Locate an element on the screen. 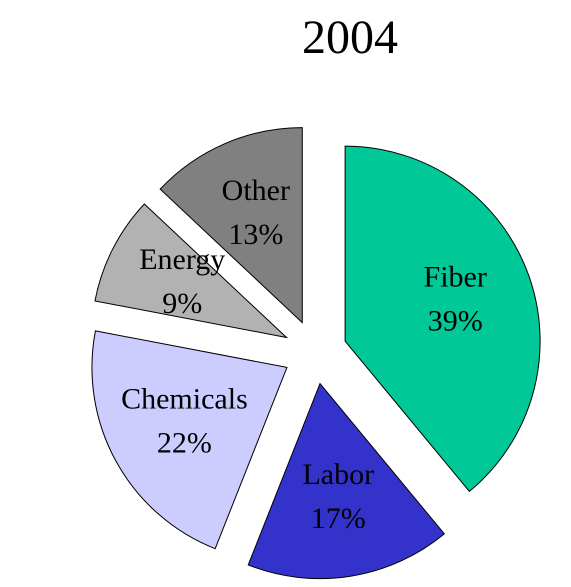 This screenshot has width=571, height=587. slice-label: Other is located at coordinates (256, 190).